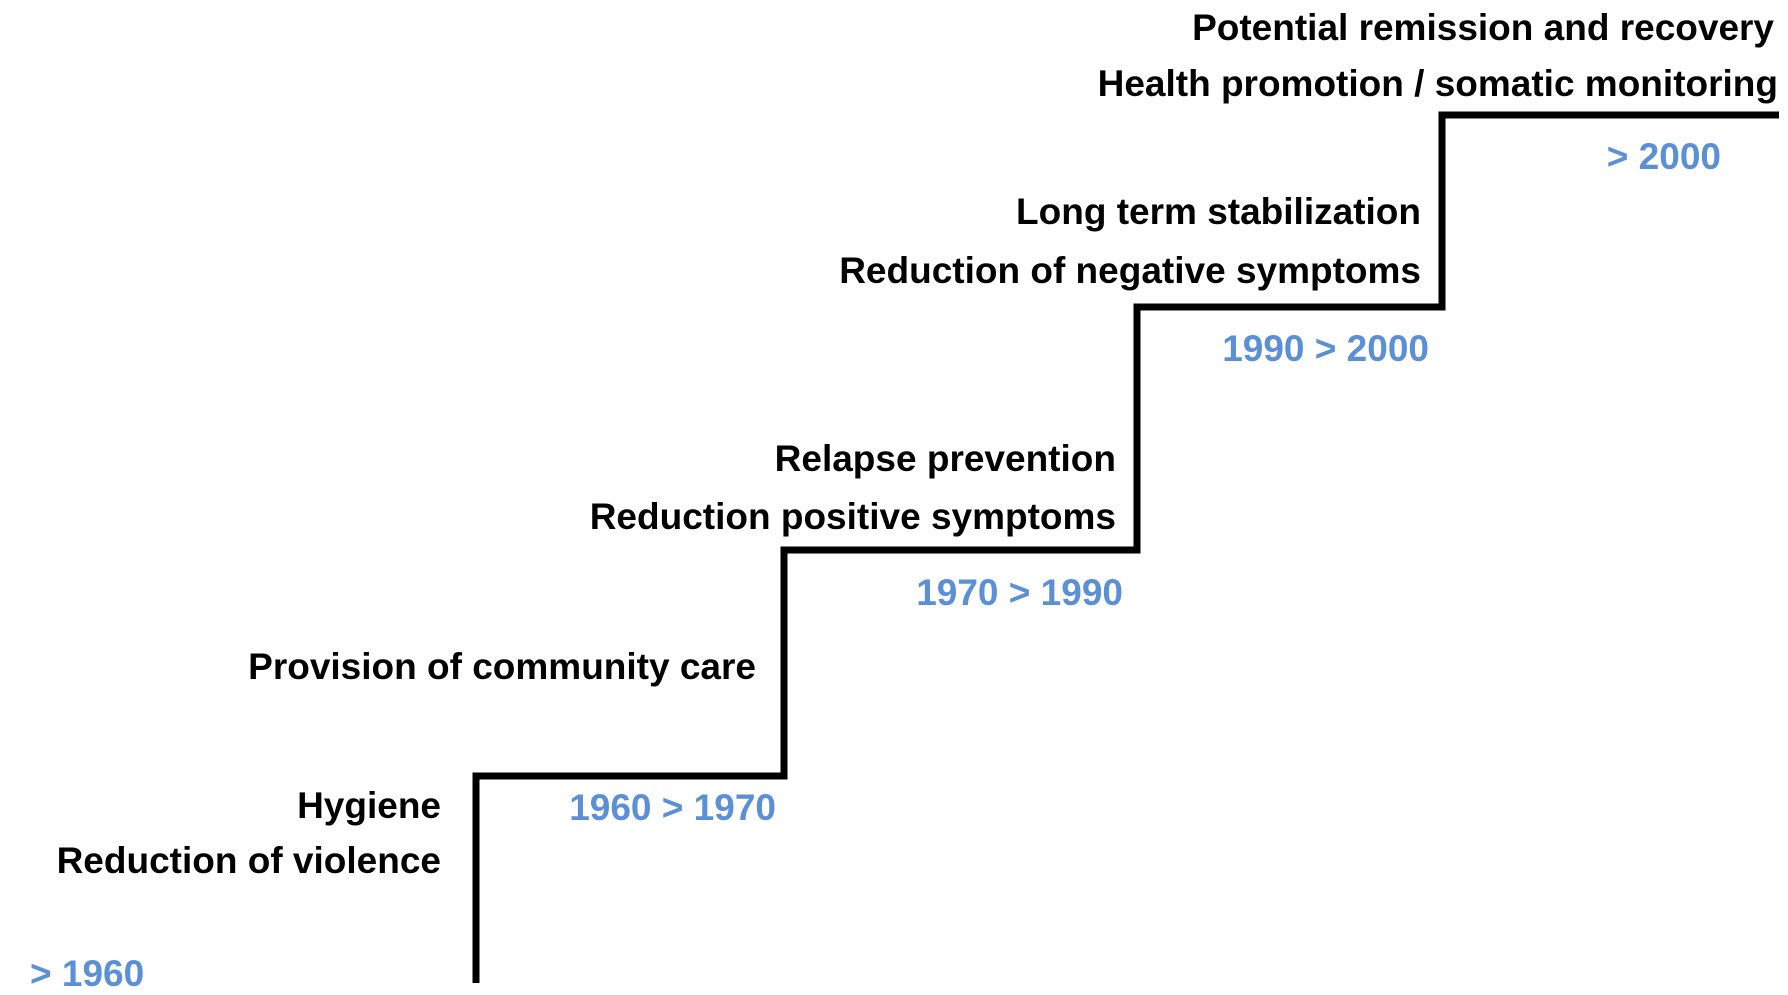 Image resolution: width=1788 pixels, height=995 pixels. Describe the element at coordinates (1130, 270) in the screenshot. I see `step-label: Reduction of negative symptoms` at that location.